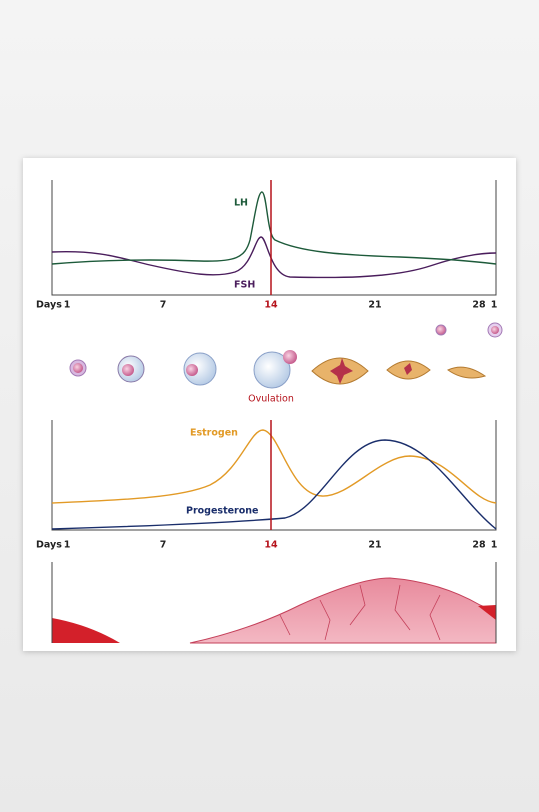 Image resolution: width=539 pixels, height=812 pixels. I want to click on fsh-curve, so click(274, 257).